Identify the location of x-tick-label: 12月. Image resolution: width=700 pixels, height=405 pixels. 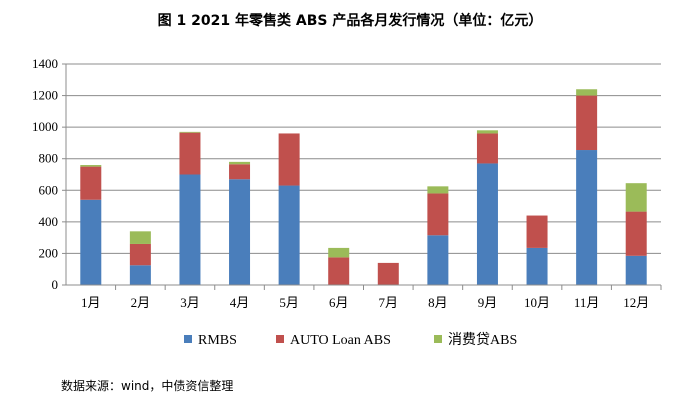
(636, 302).